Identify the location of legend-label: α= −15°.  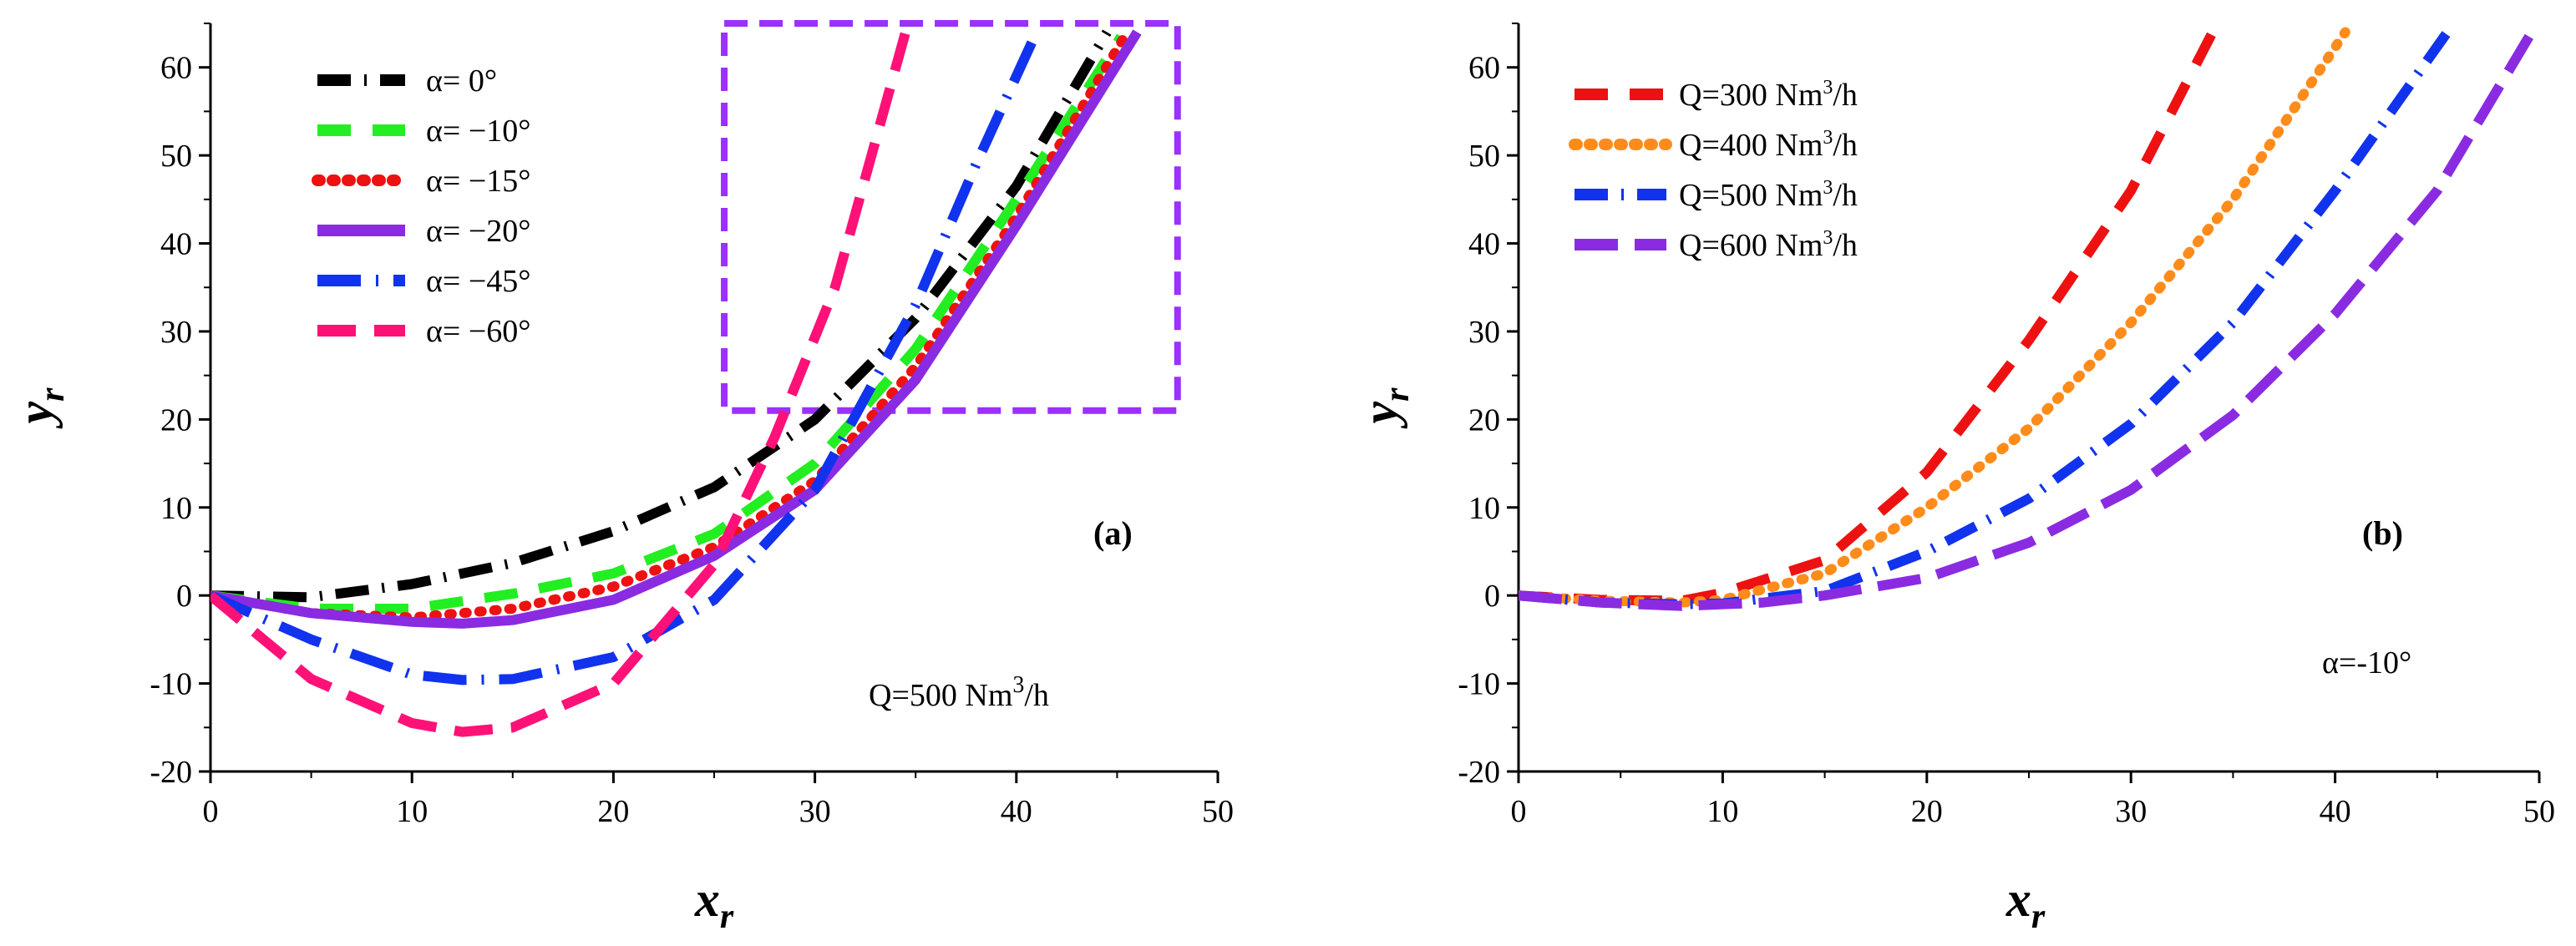
(478, 181).